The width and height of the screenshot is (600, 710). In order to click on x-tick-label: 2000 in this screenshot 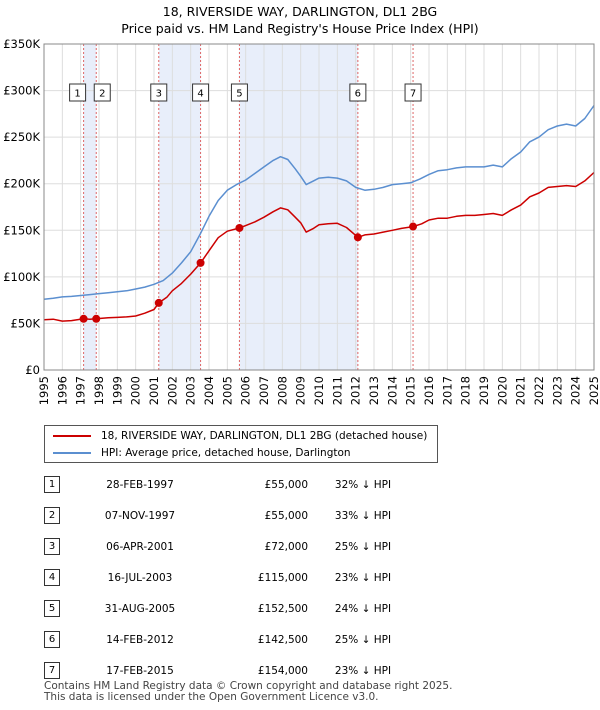, I will do `click(136, 390)`.